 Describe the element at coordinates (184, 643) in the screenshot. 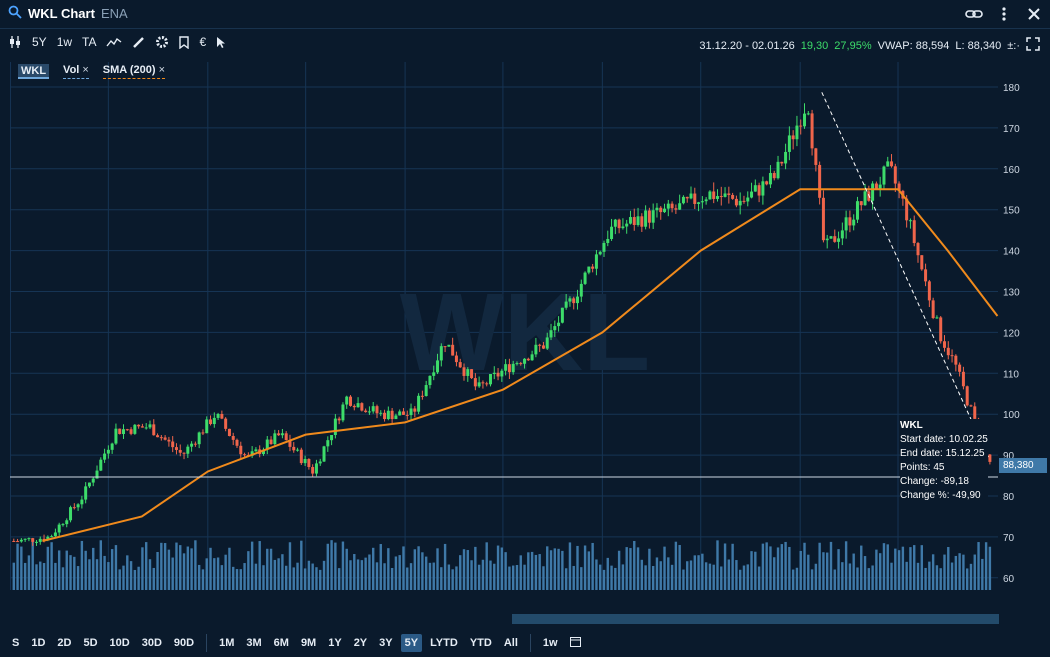

I see `period-button-90d: 90D` at that location.